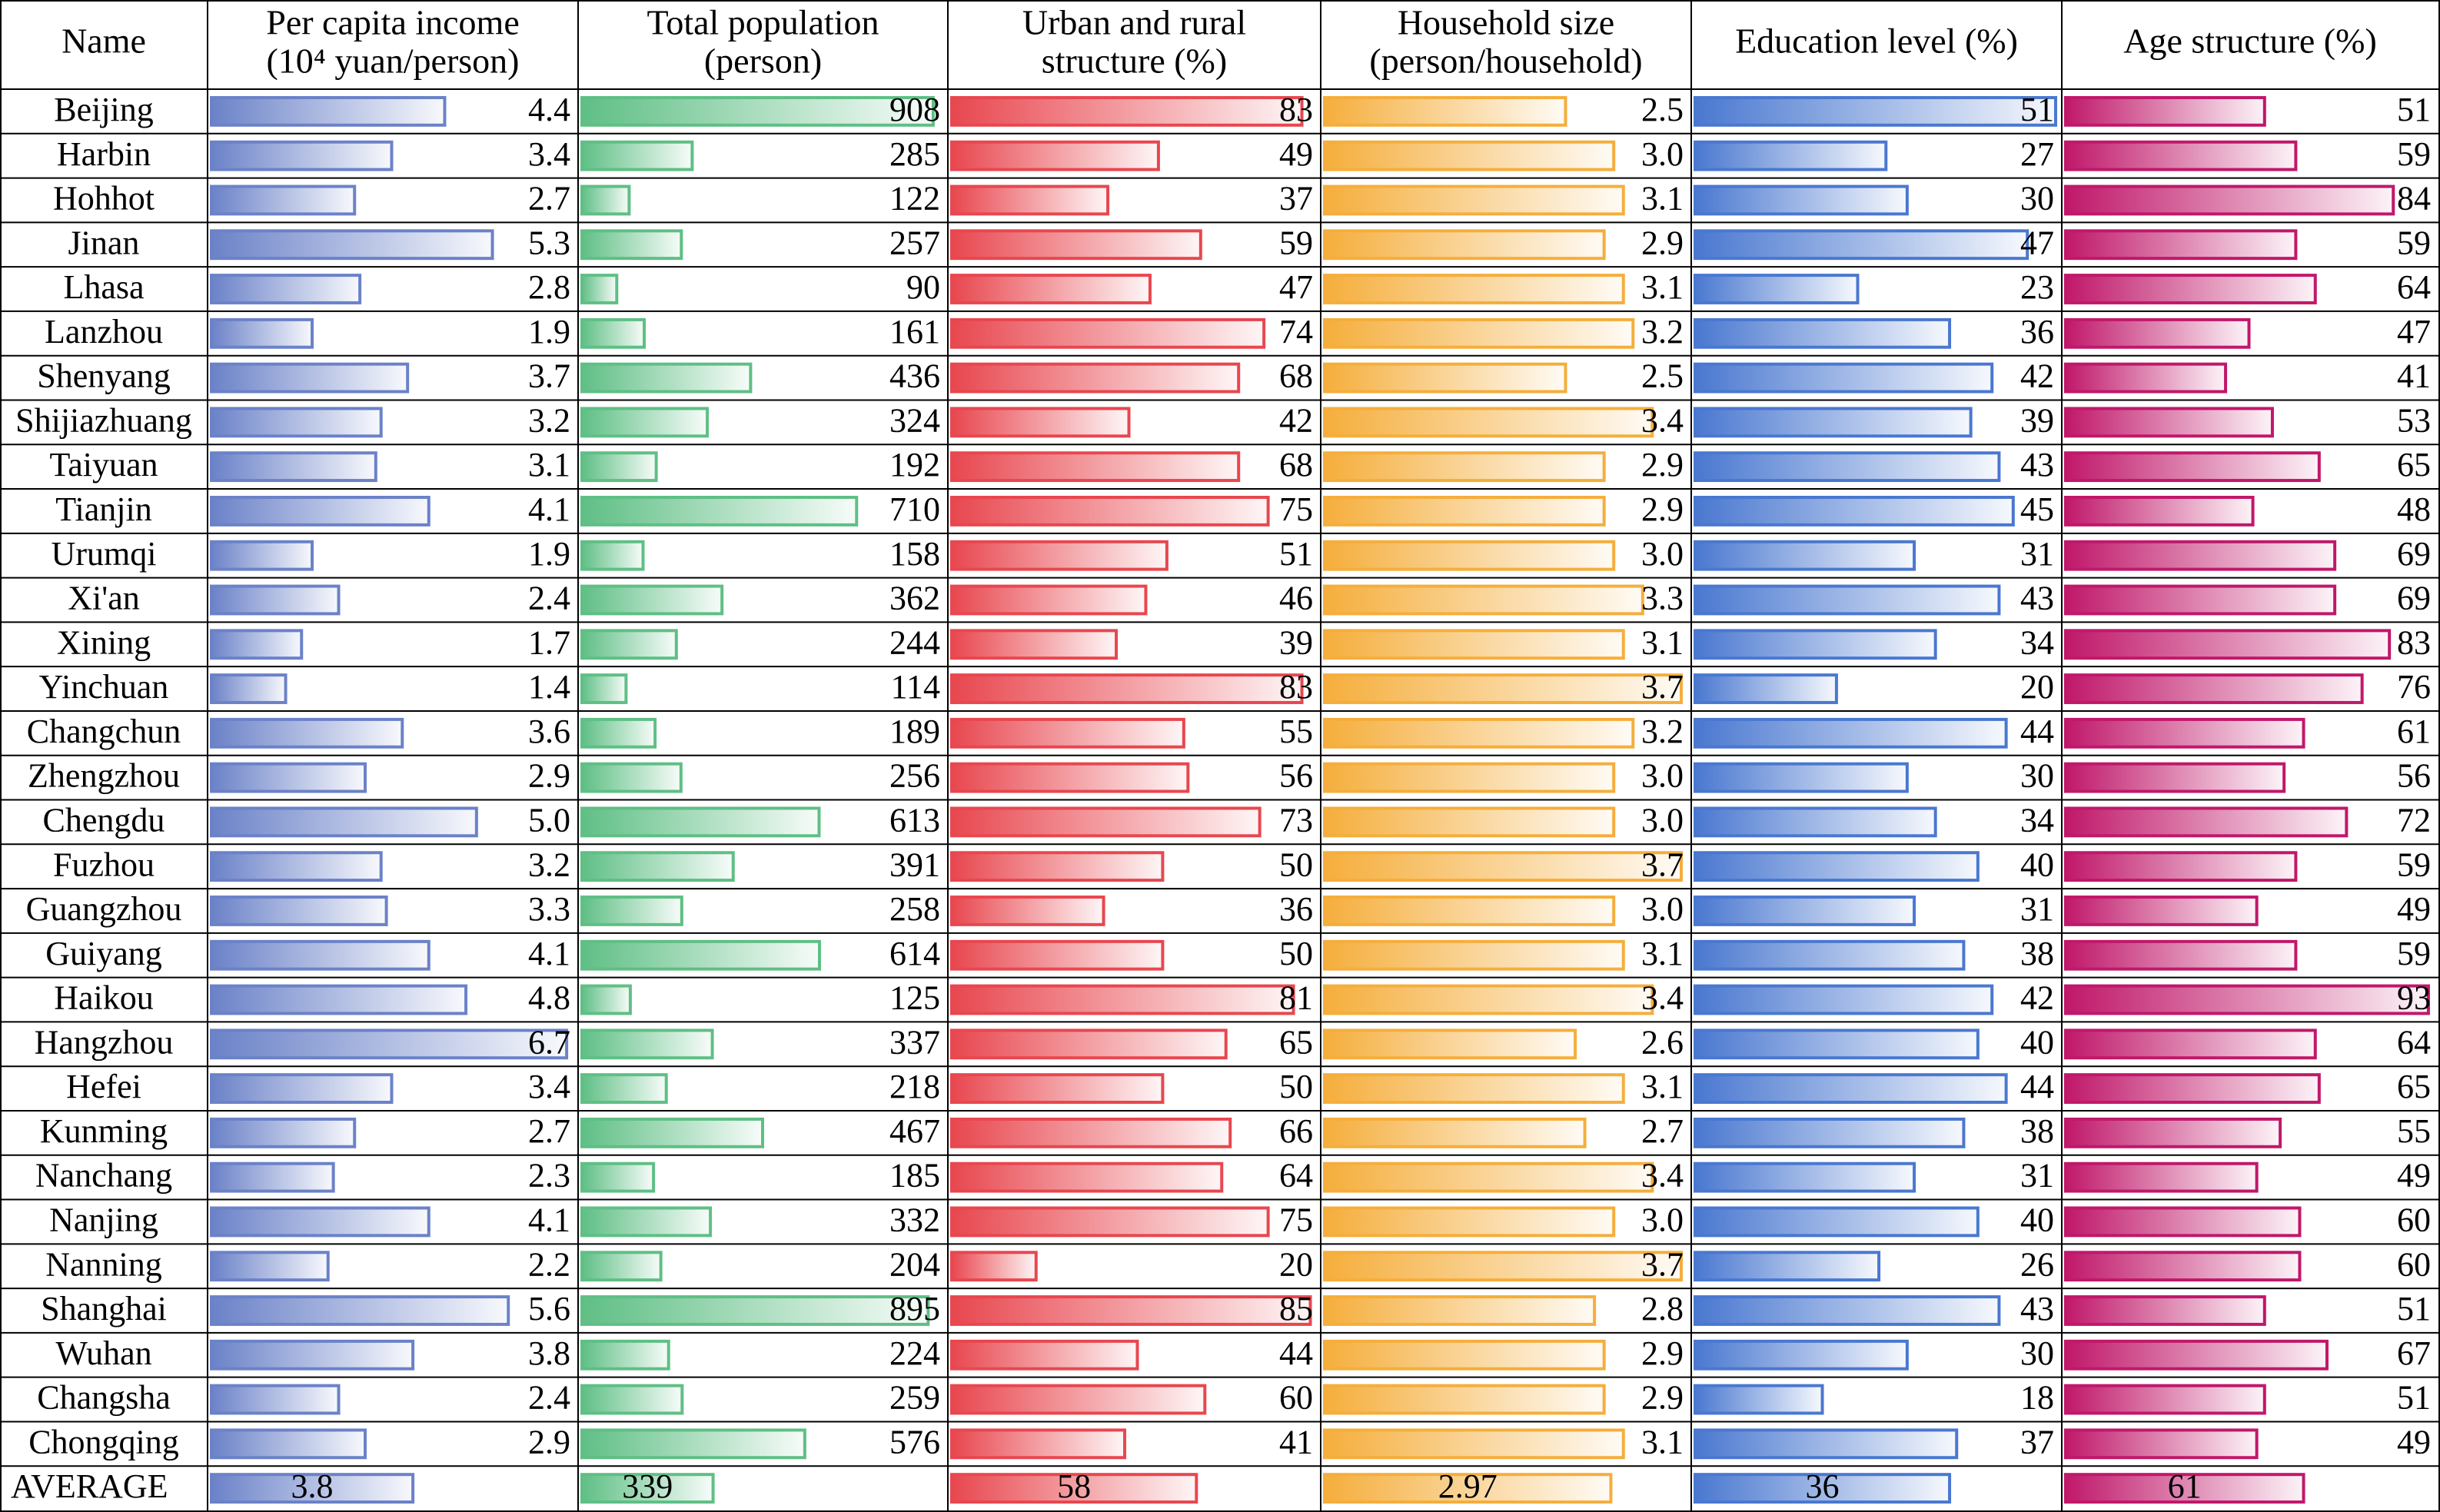  Describe the element at coordinates (1468, 1488) in the screenshot. I see `average-bar-household` at that location.